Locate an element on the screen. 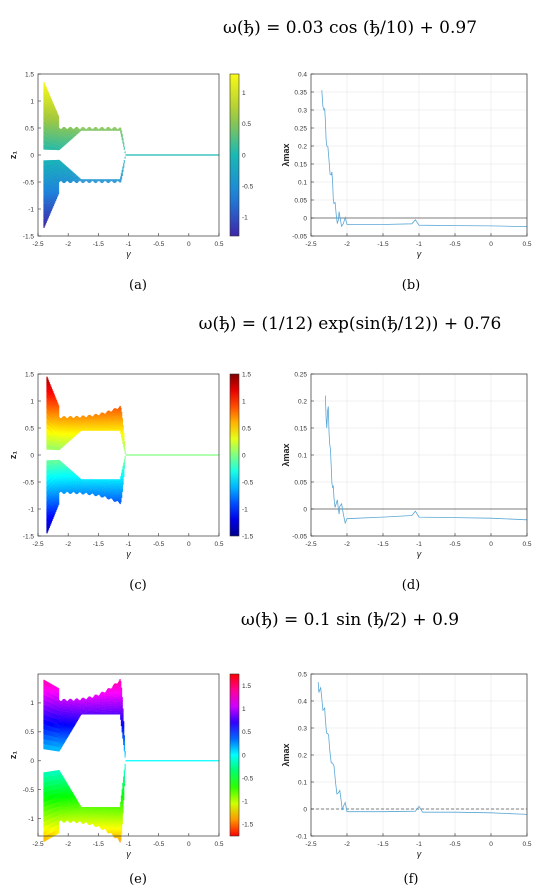 This screenshot has width=550, height=894. colorbar-tick-label: 1 is located at coordinates (244, 93).